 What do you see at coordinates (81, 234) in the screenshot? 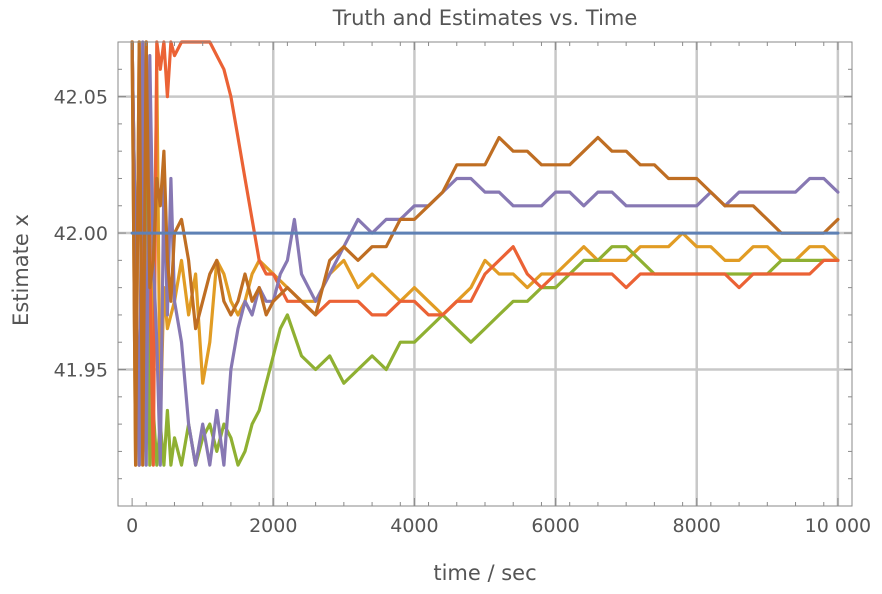
I see `y-tick-label: 42.00` at bounding box center [81, 234].